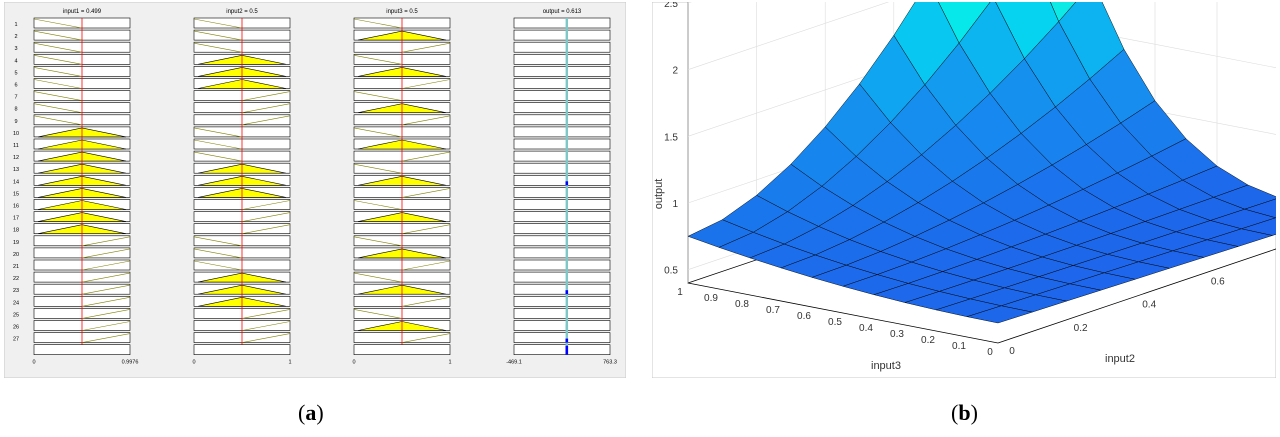 Image resolution: width=1280 pixels, height=437 pixels. Describe the element at coordinates (16, 243) in the screenshot. I see `rule-number: 19` at that location.